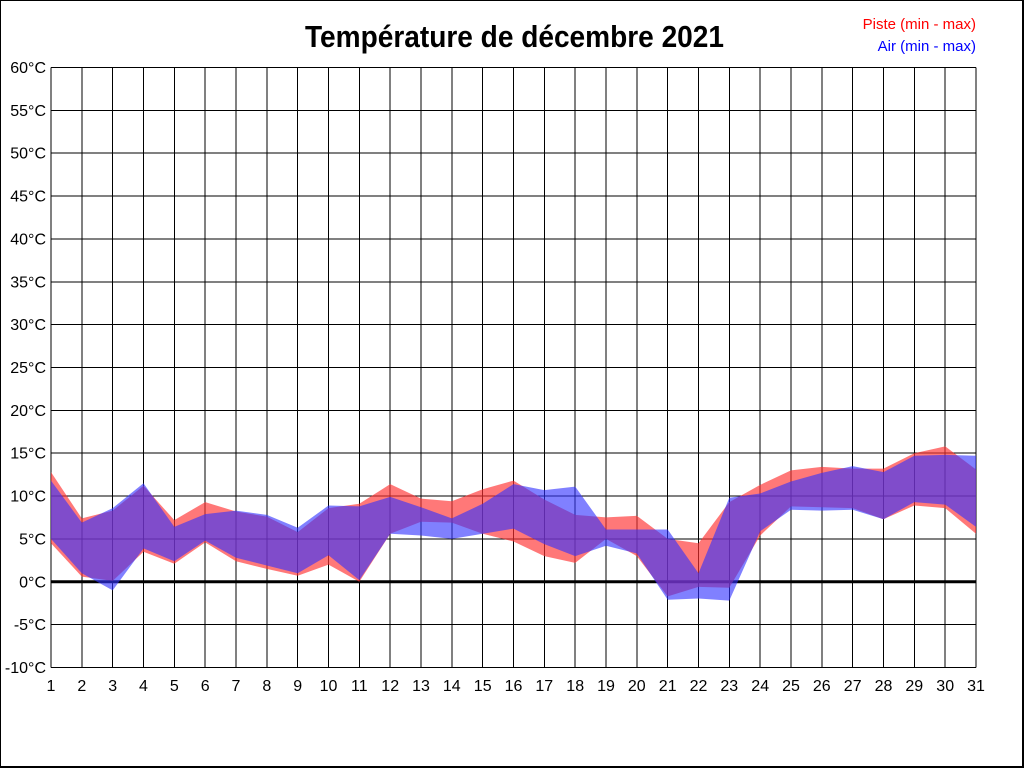 This screenshot has height=769, width=1024. What do you see at coordinates (28, 368) in the screenshot?
I see `svg-text: 25°C` at bounding box center [28, 368].